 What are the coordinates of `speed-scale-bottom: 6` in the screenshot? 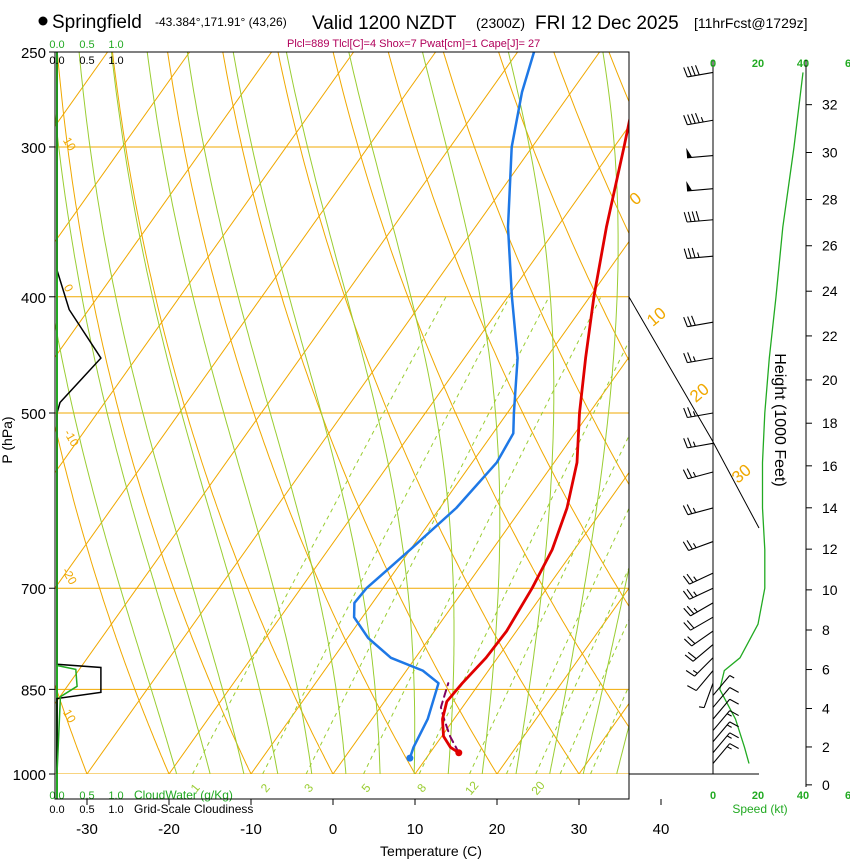 It's located at (847, 796).